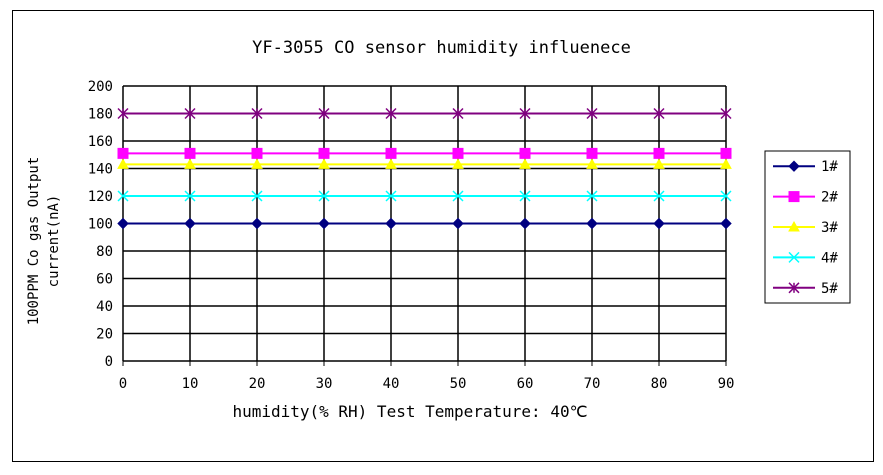 The image size is (883, 475). Describe the element at coordinates (441, 48) in the screenshot. I see `chart-title: YF-3055 CO sensor humidity influenece` at that location.